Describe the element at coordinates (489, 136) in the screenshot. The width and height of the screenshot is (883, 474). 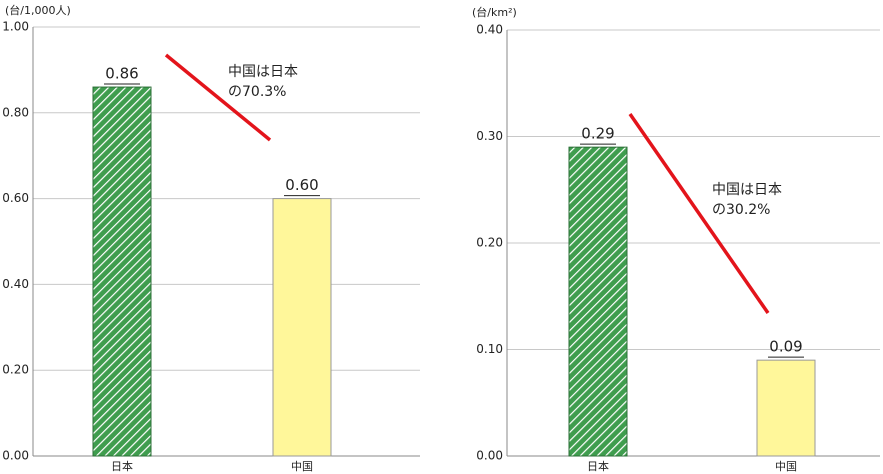
I see `y-tick-label: 0.30` at that location.